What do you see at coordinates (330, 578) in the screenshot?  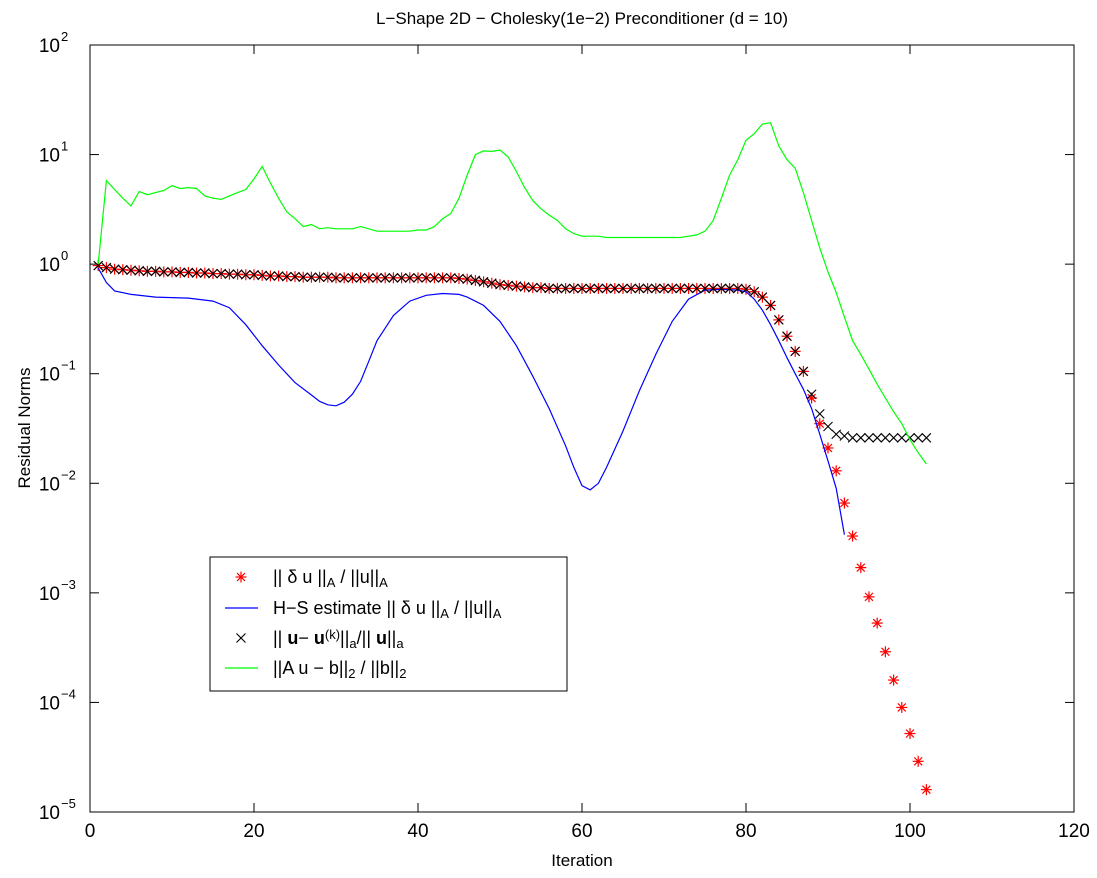 I see `legend-label-0: || δ u ||A / ||u||A` at bounding box center [330, 578].